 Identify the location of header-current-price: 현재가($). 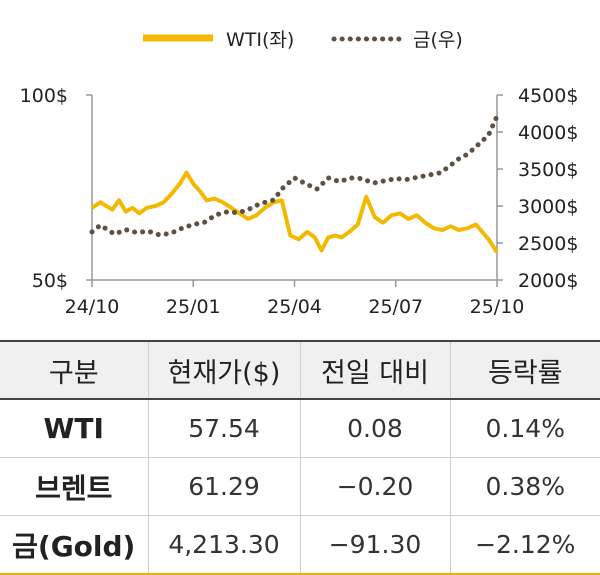
(223, 370).